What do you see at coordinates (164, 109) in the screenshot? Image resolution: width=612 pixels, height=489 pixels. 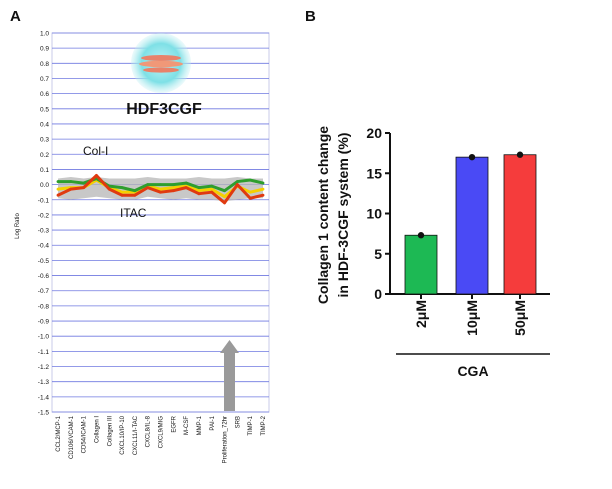 I see `panel-a-title: HDF3CGF` at bounding box center [164, 109].